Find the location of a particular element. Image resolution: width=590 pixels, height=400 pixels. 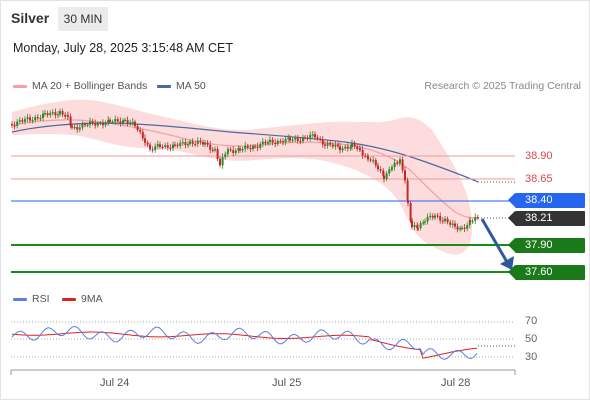

resistance-label-2: 38.65 is located at coordinates (539, 179).